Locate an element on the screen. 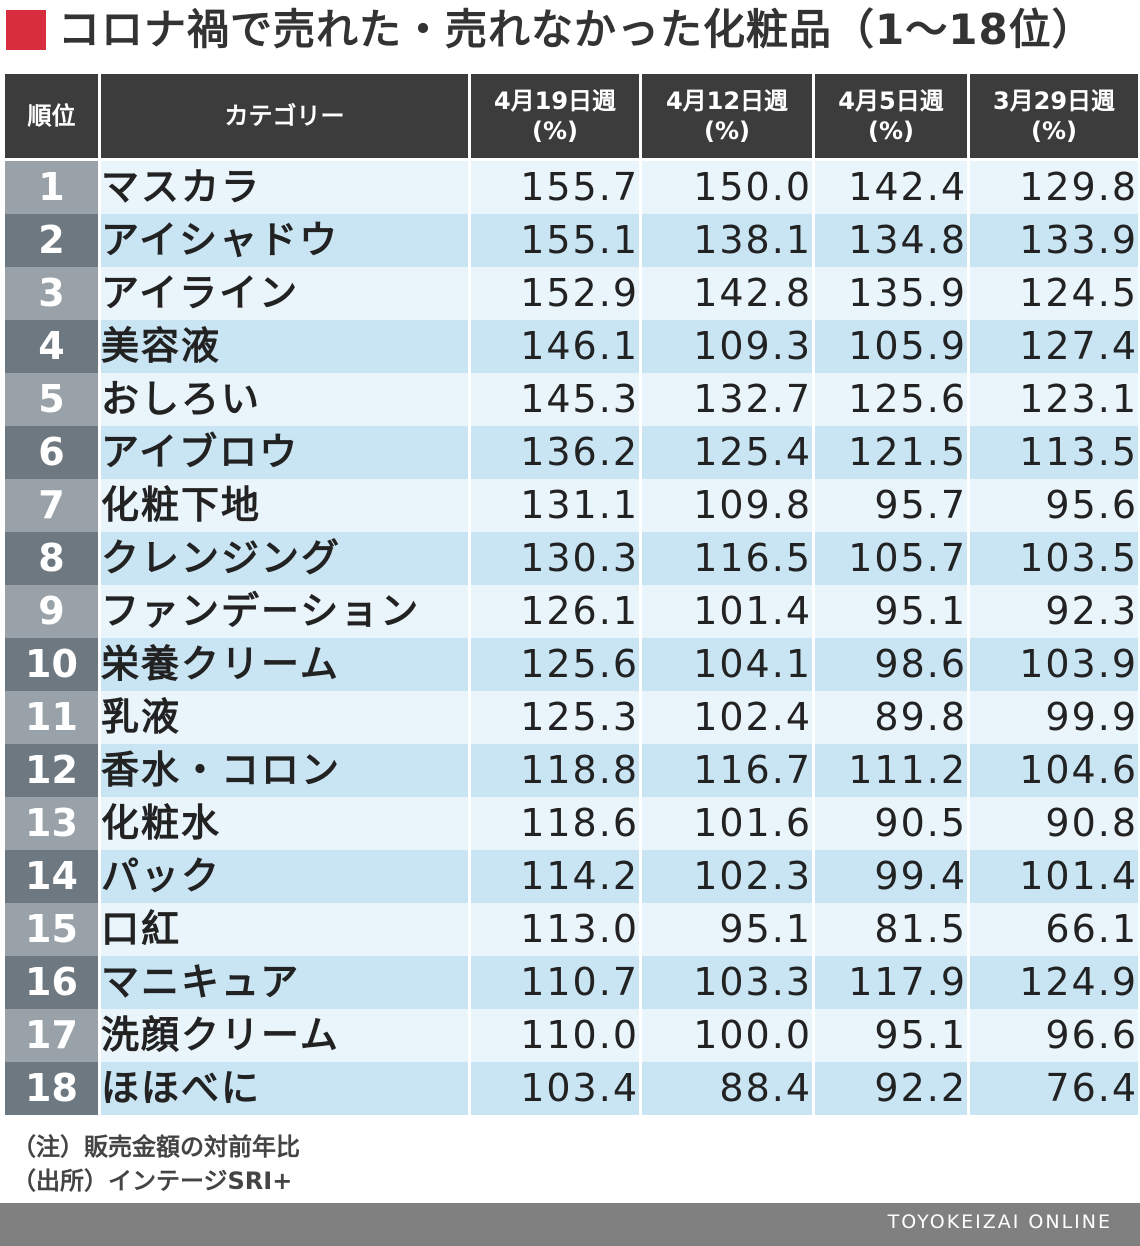  category-cell: 美容液 is located at coordinates (284, 346).